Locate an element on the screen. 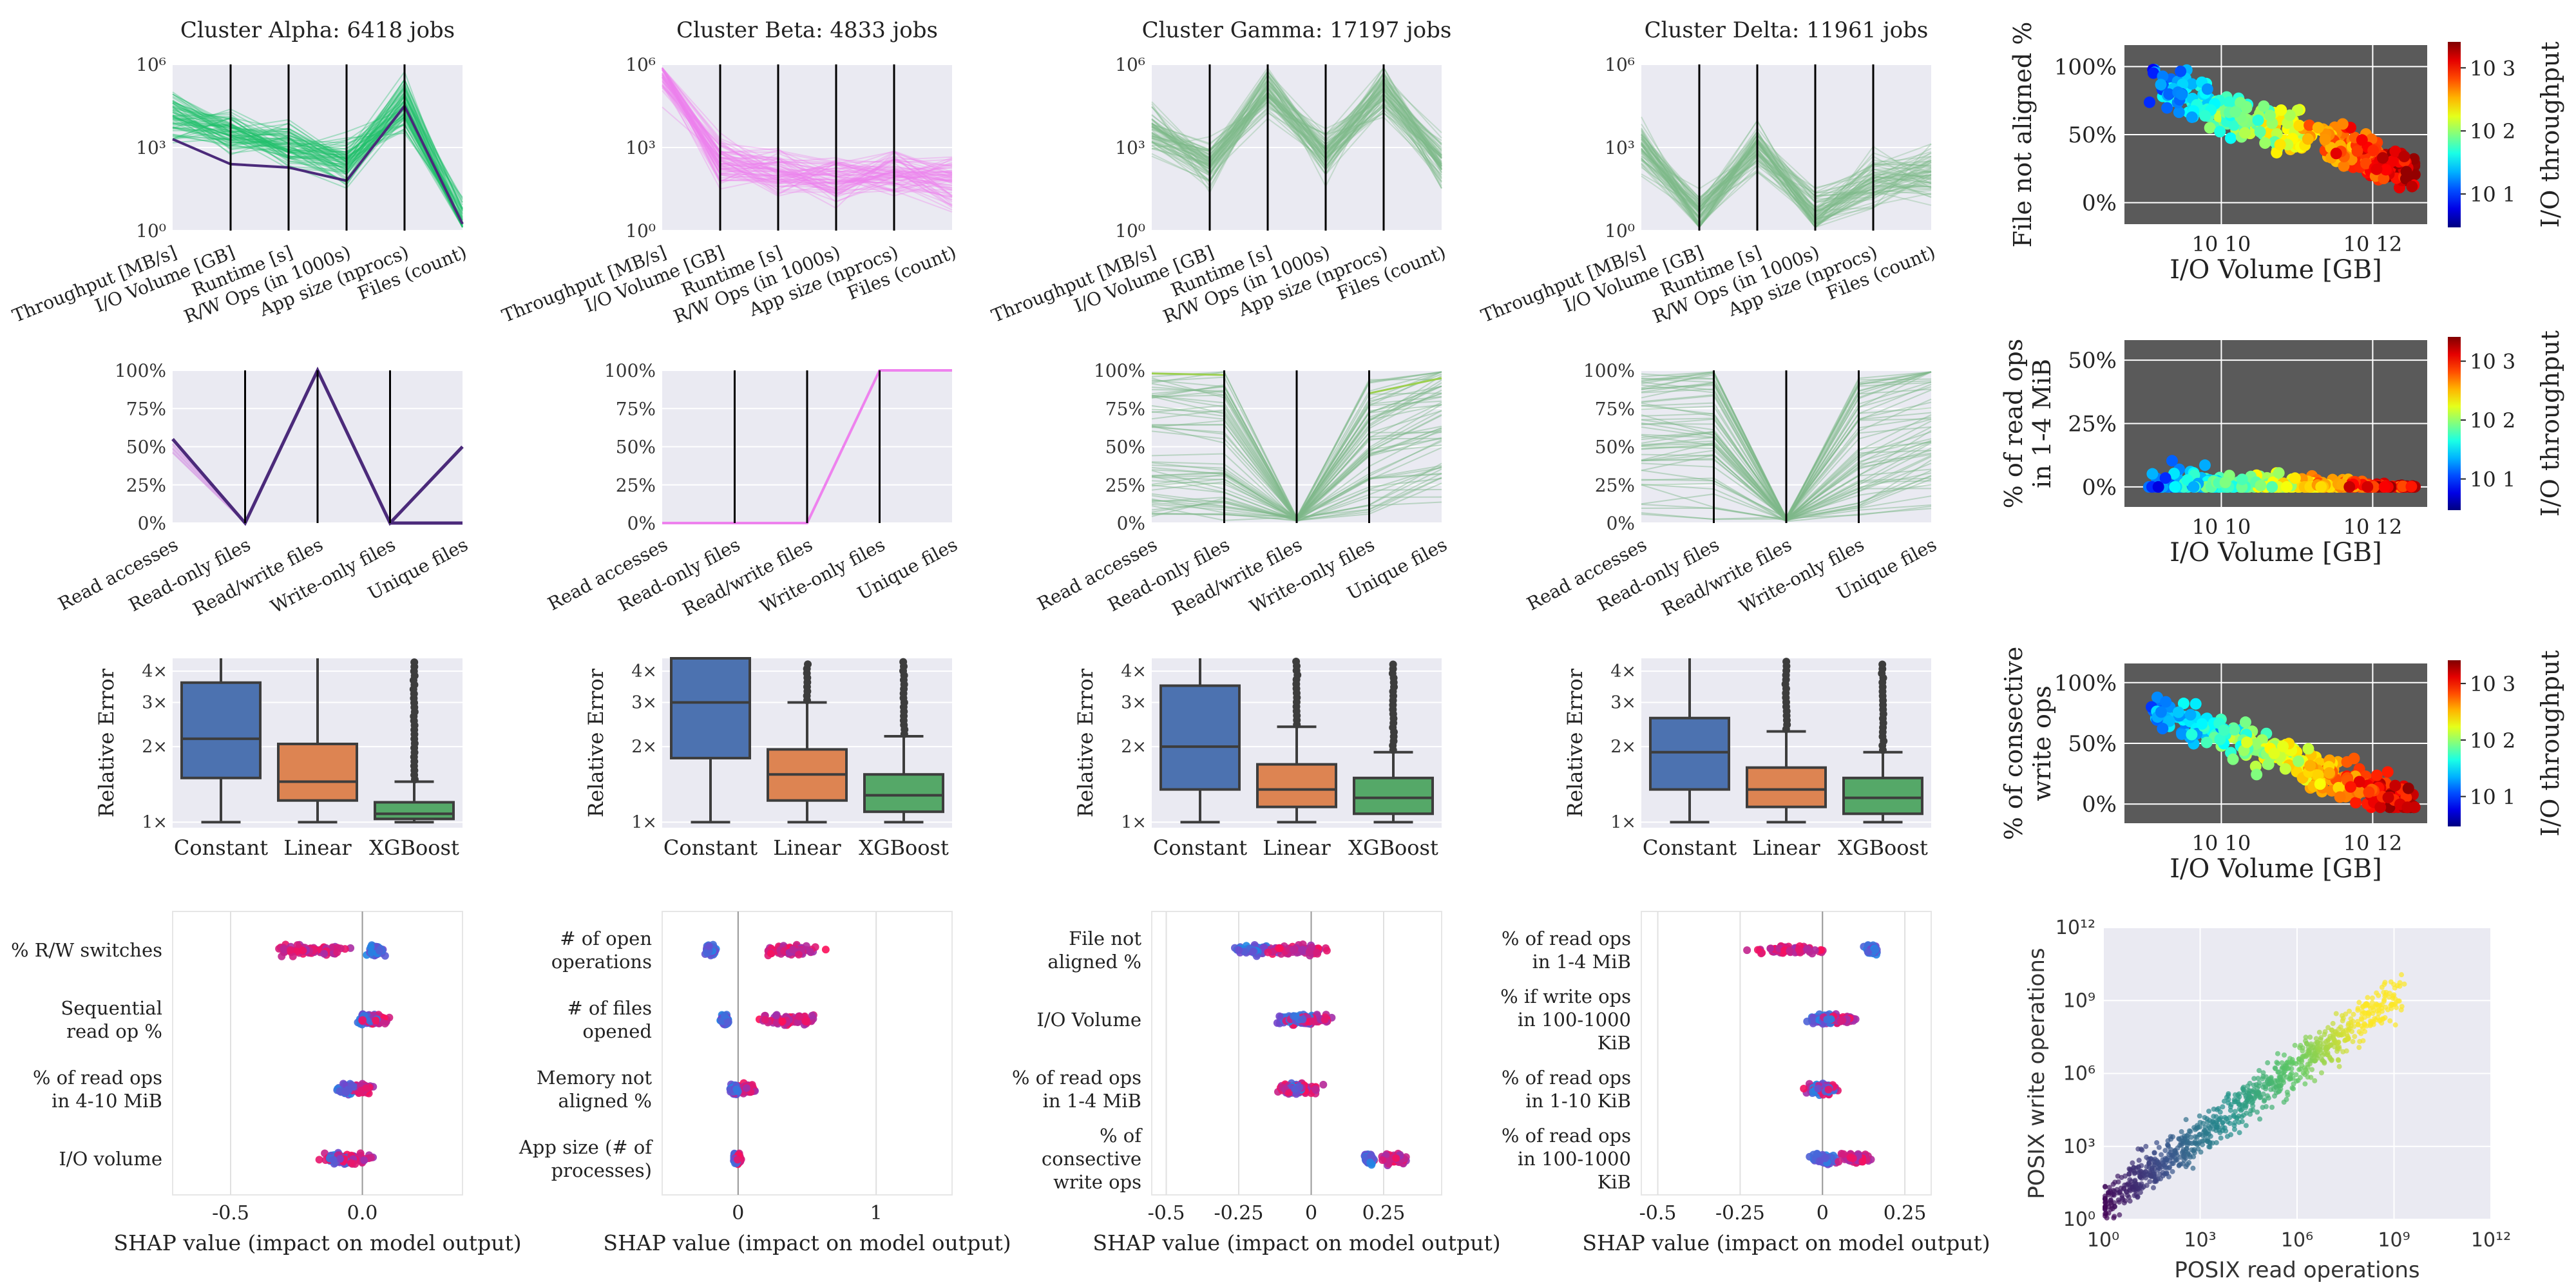 This screenshot has width=2576, height=1287. x-tick-label: 10⁹ is located at coordinates (2394, 1240).